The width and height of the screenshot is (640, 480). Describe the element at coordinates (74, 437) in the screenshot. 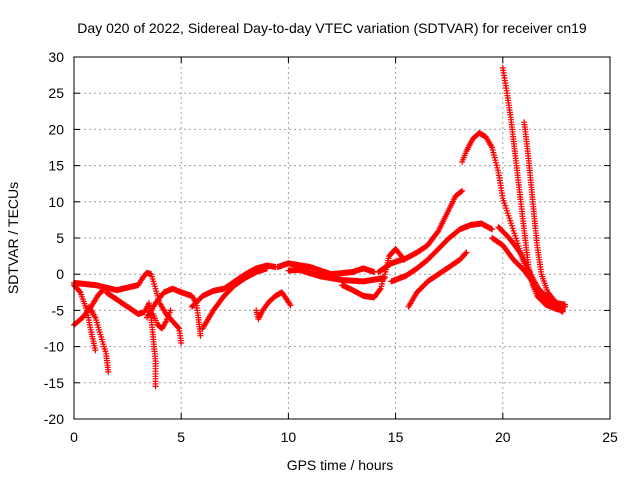

I see `x-tick-label: 0` at that location.